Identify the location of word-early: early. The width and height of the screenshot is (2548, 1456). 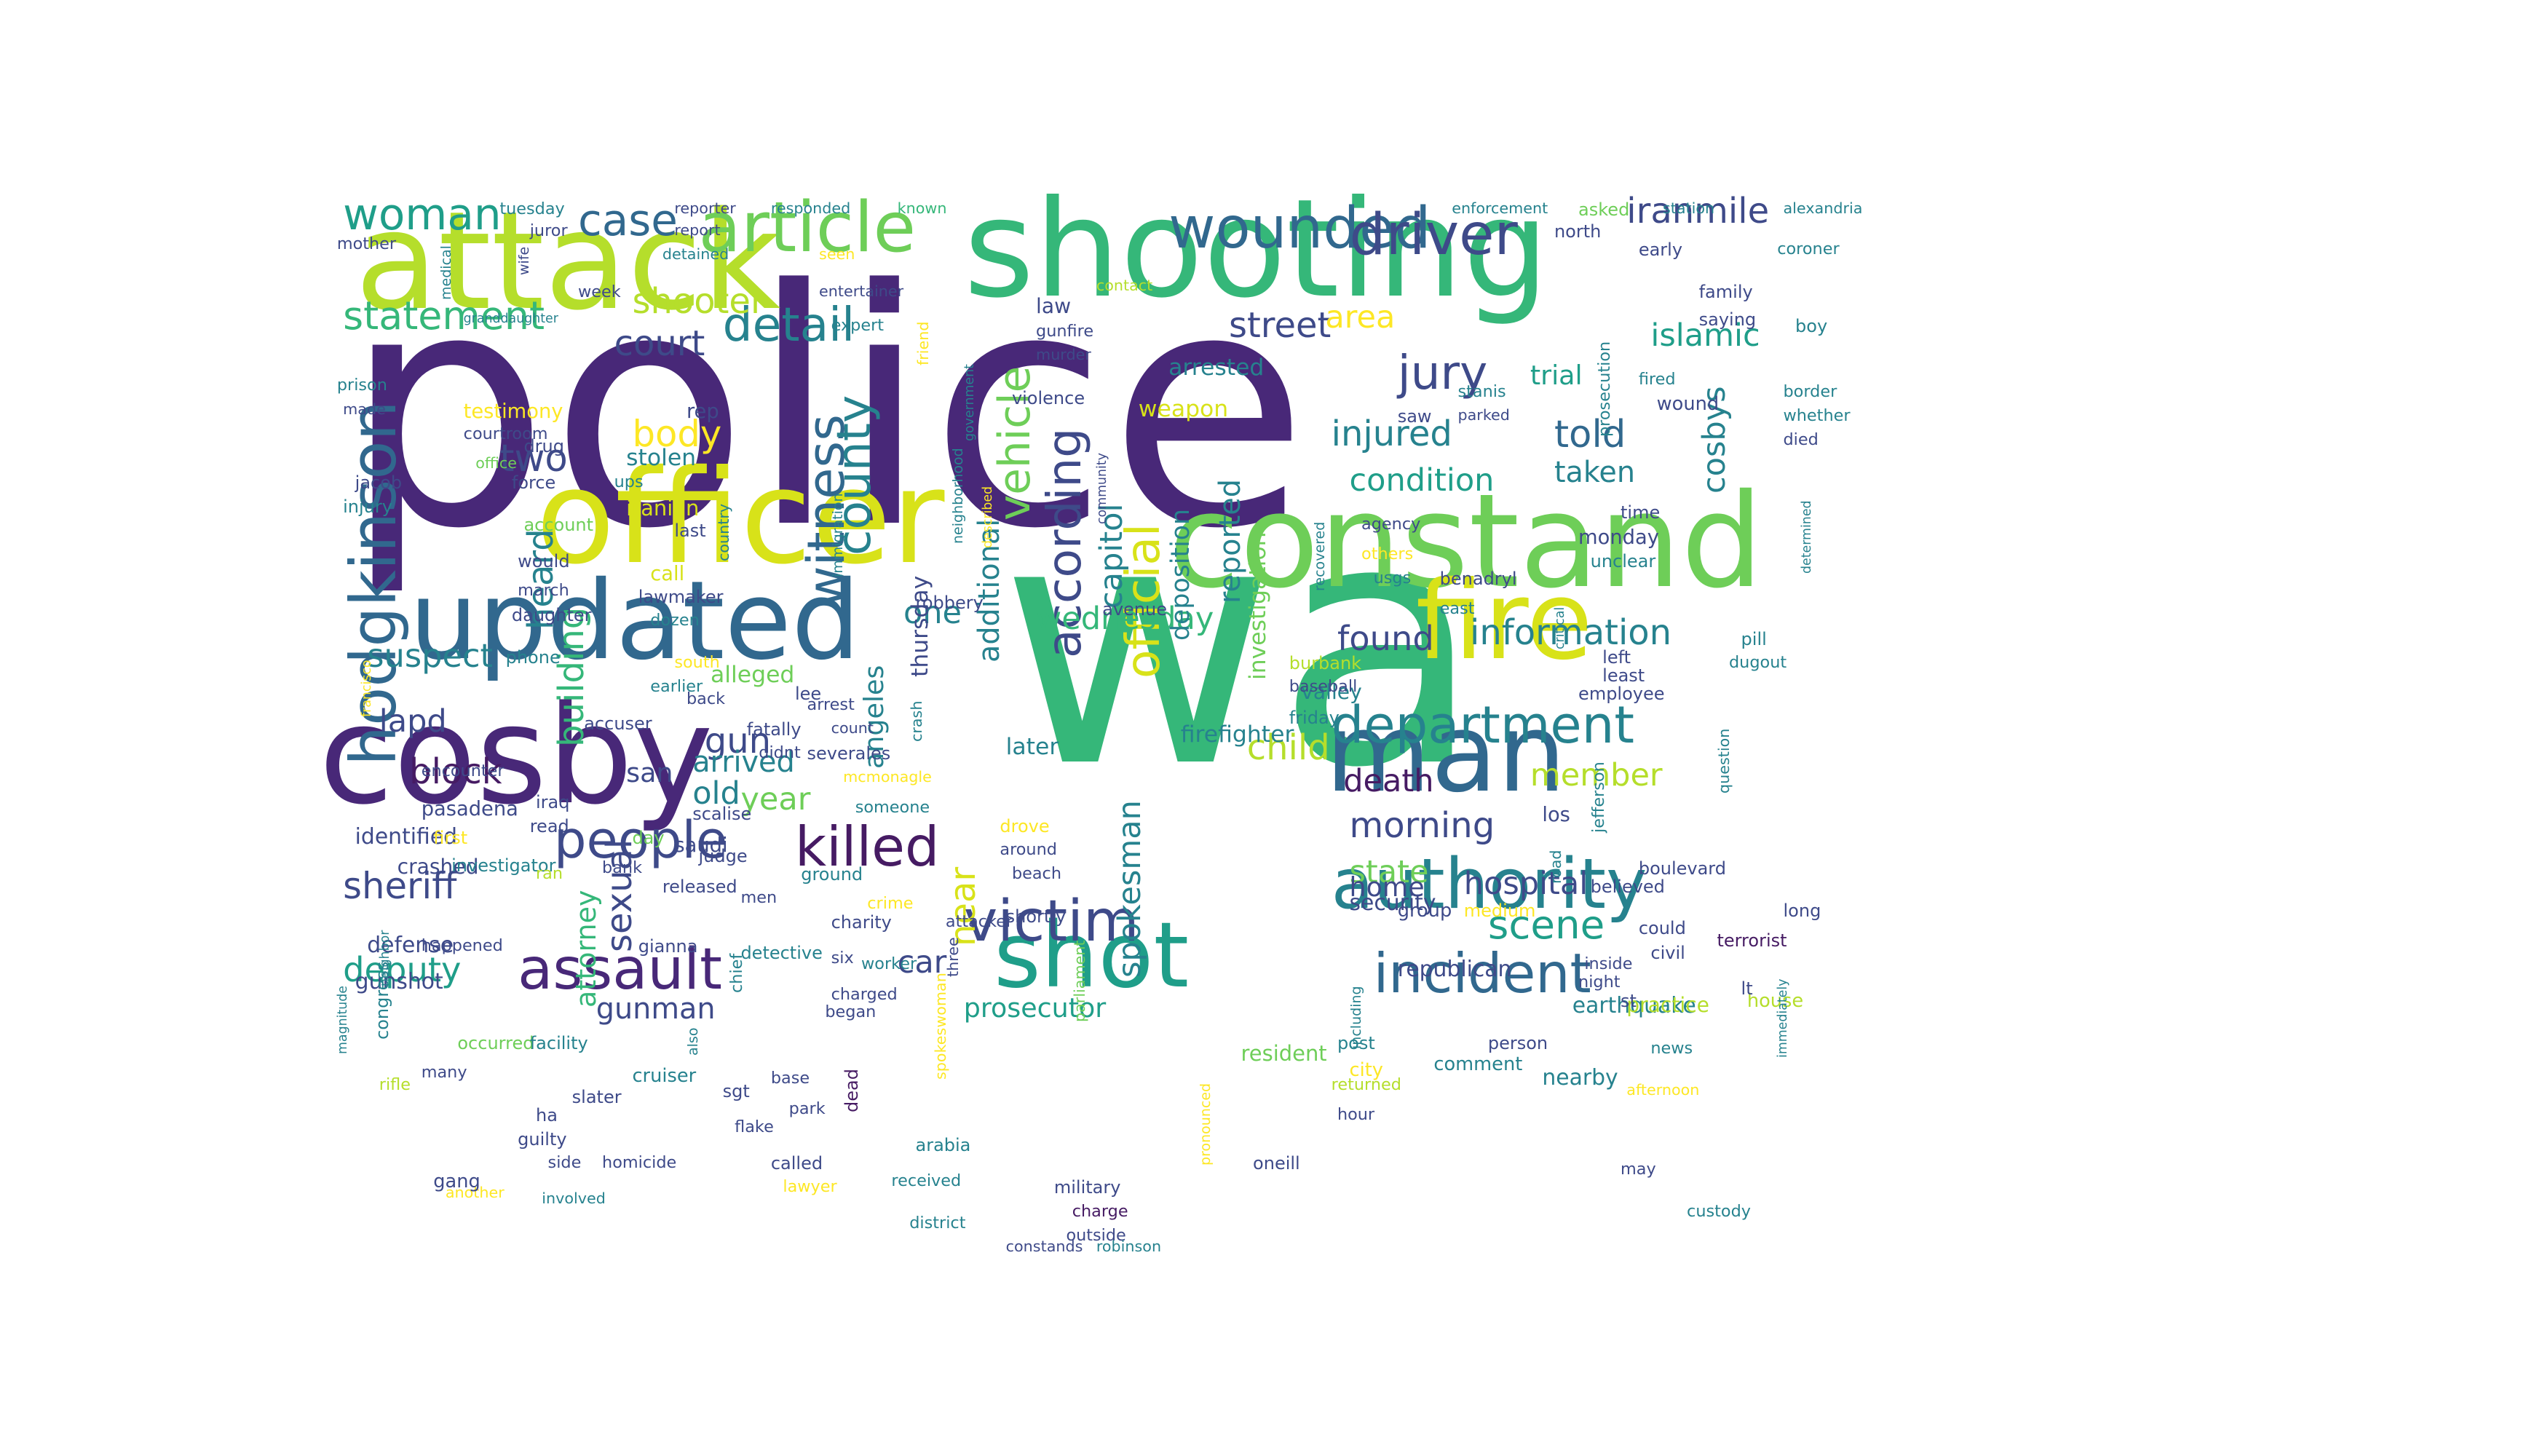
(1660, 249).